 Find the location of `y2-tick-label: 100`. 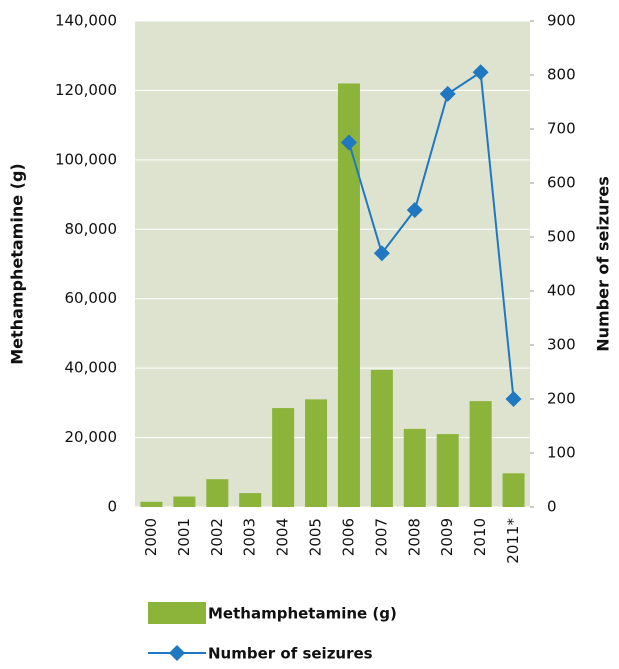

y2-tick-label: 100 is located at coordinates (561, 453).